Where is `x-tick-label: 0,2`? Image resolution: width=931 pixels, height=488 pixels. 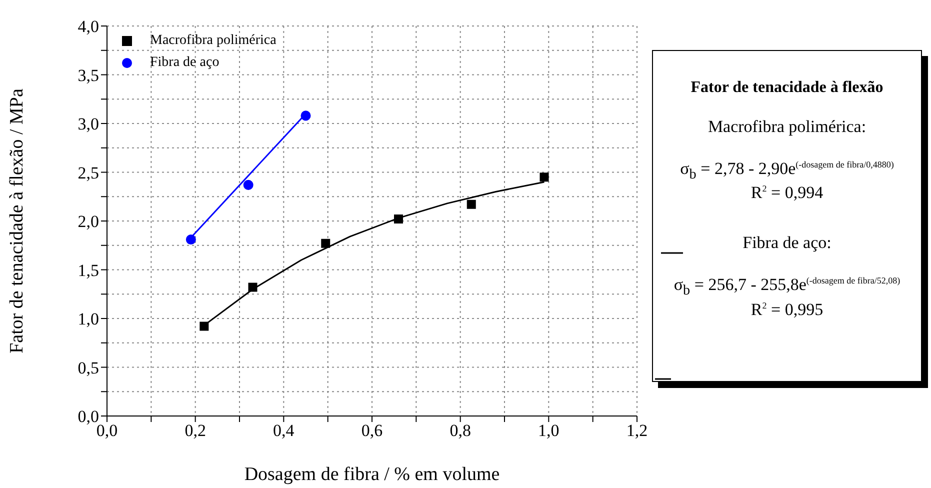 x-tick-label: 0,2 is located at coordinates (195, 430).